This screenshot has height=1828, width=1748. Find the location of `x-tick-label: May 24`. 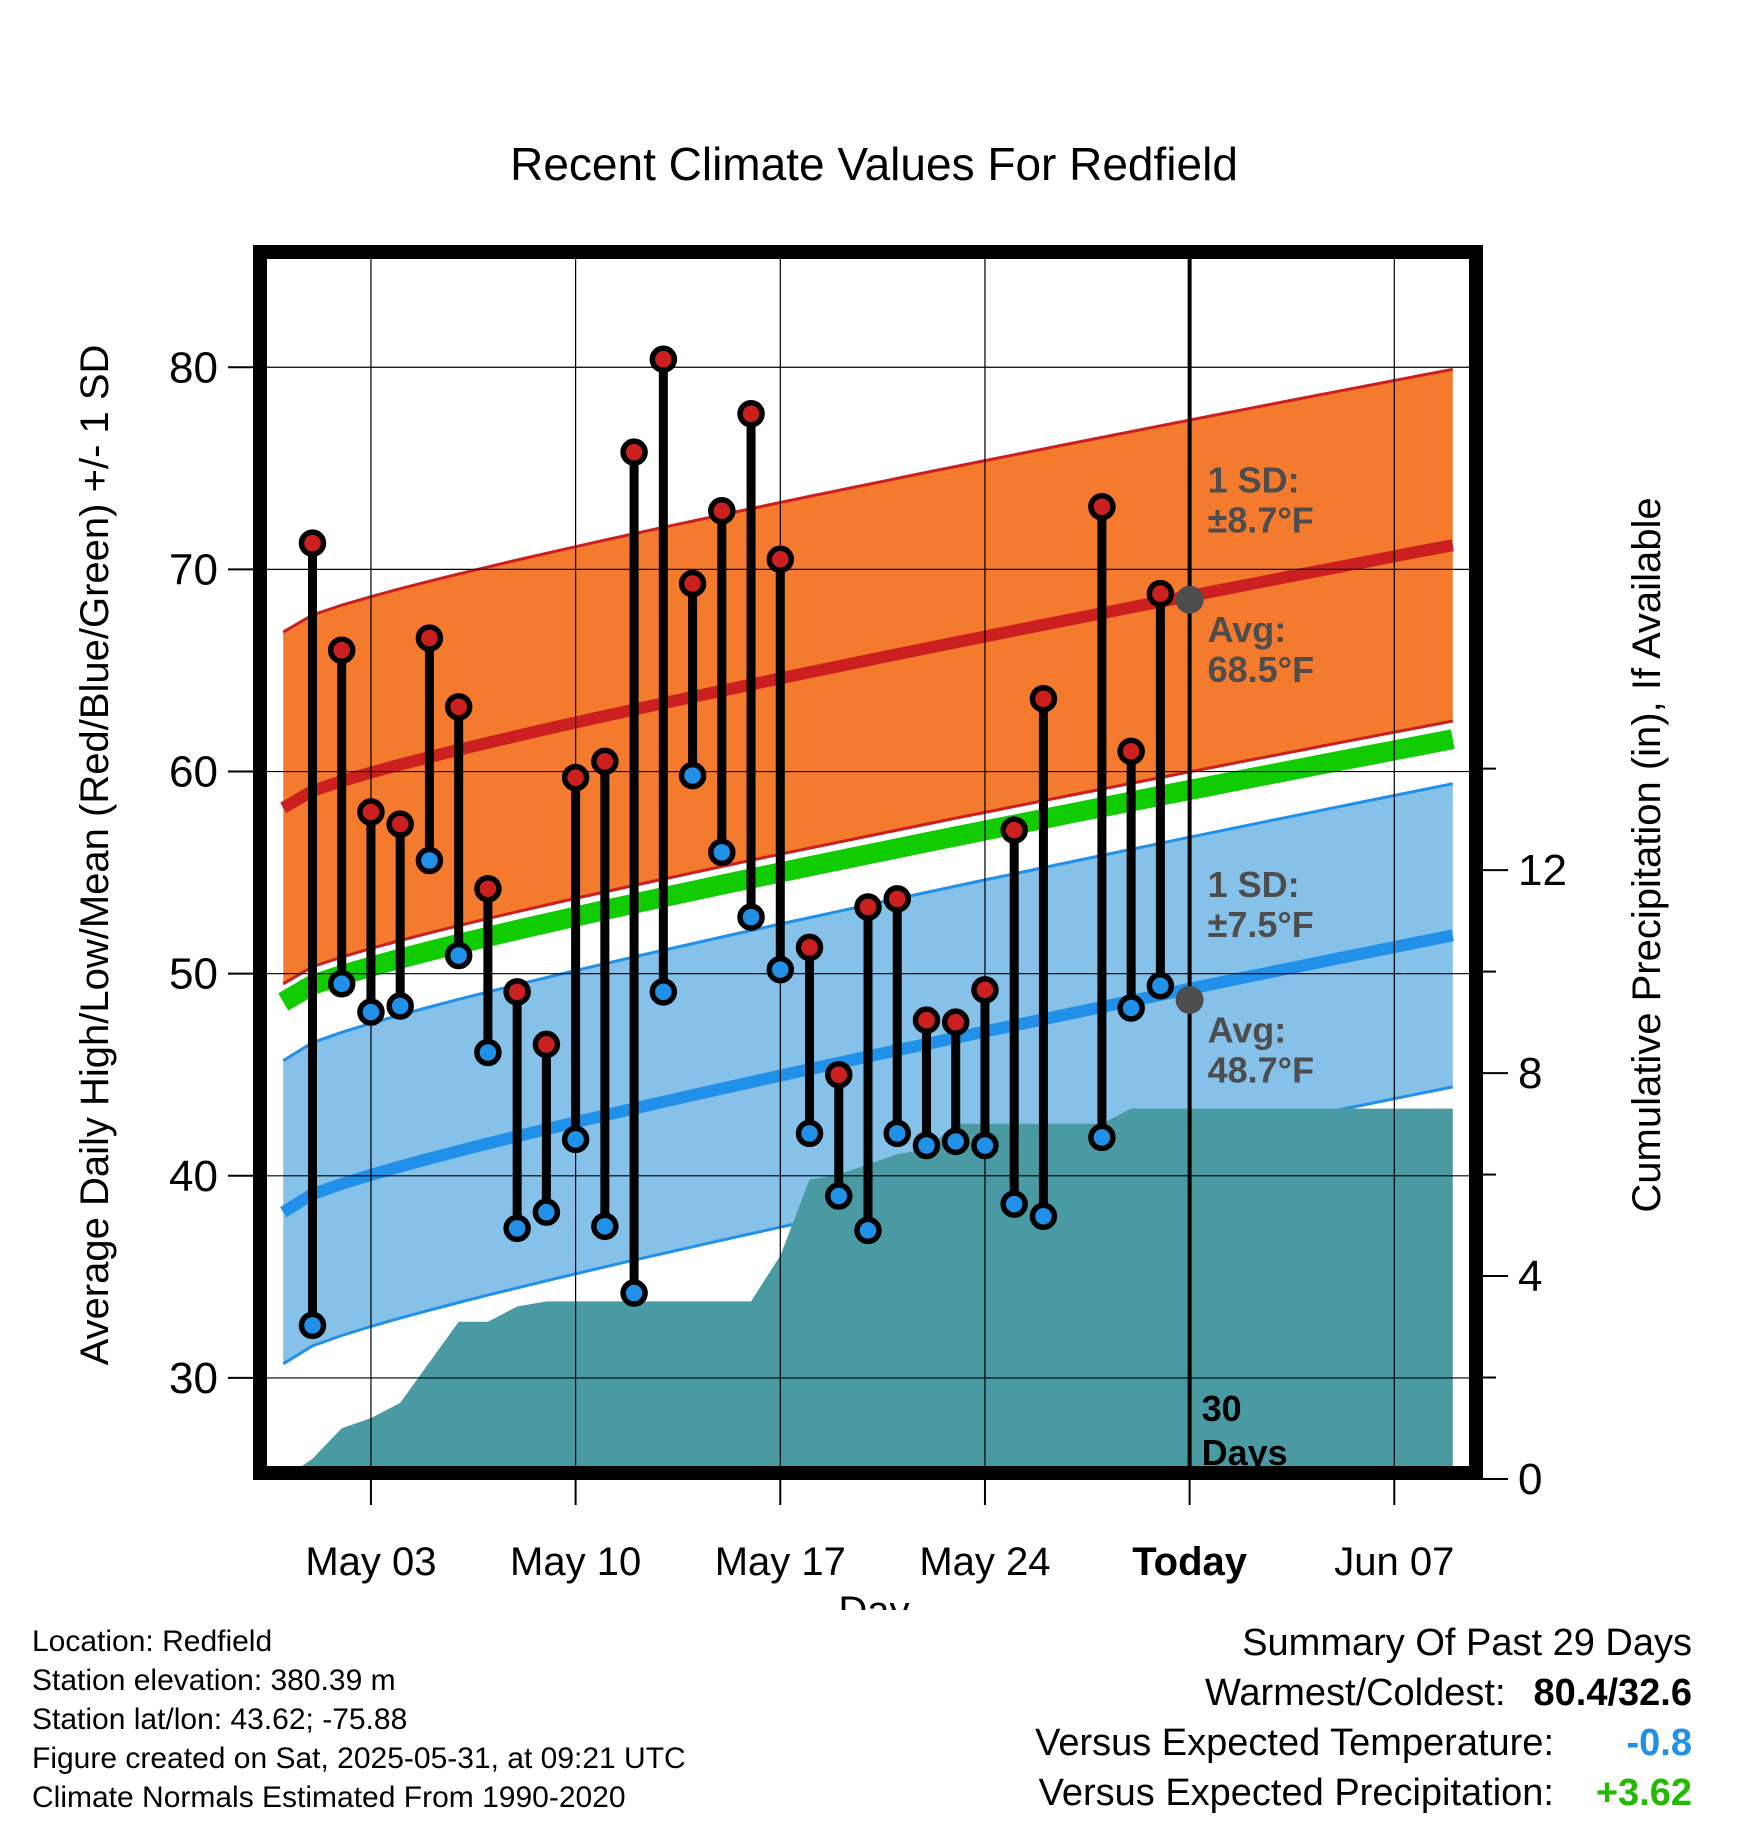

x-tick-label: May 24 is located at coordinates (984, 1562).